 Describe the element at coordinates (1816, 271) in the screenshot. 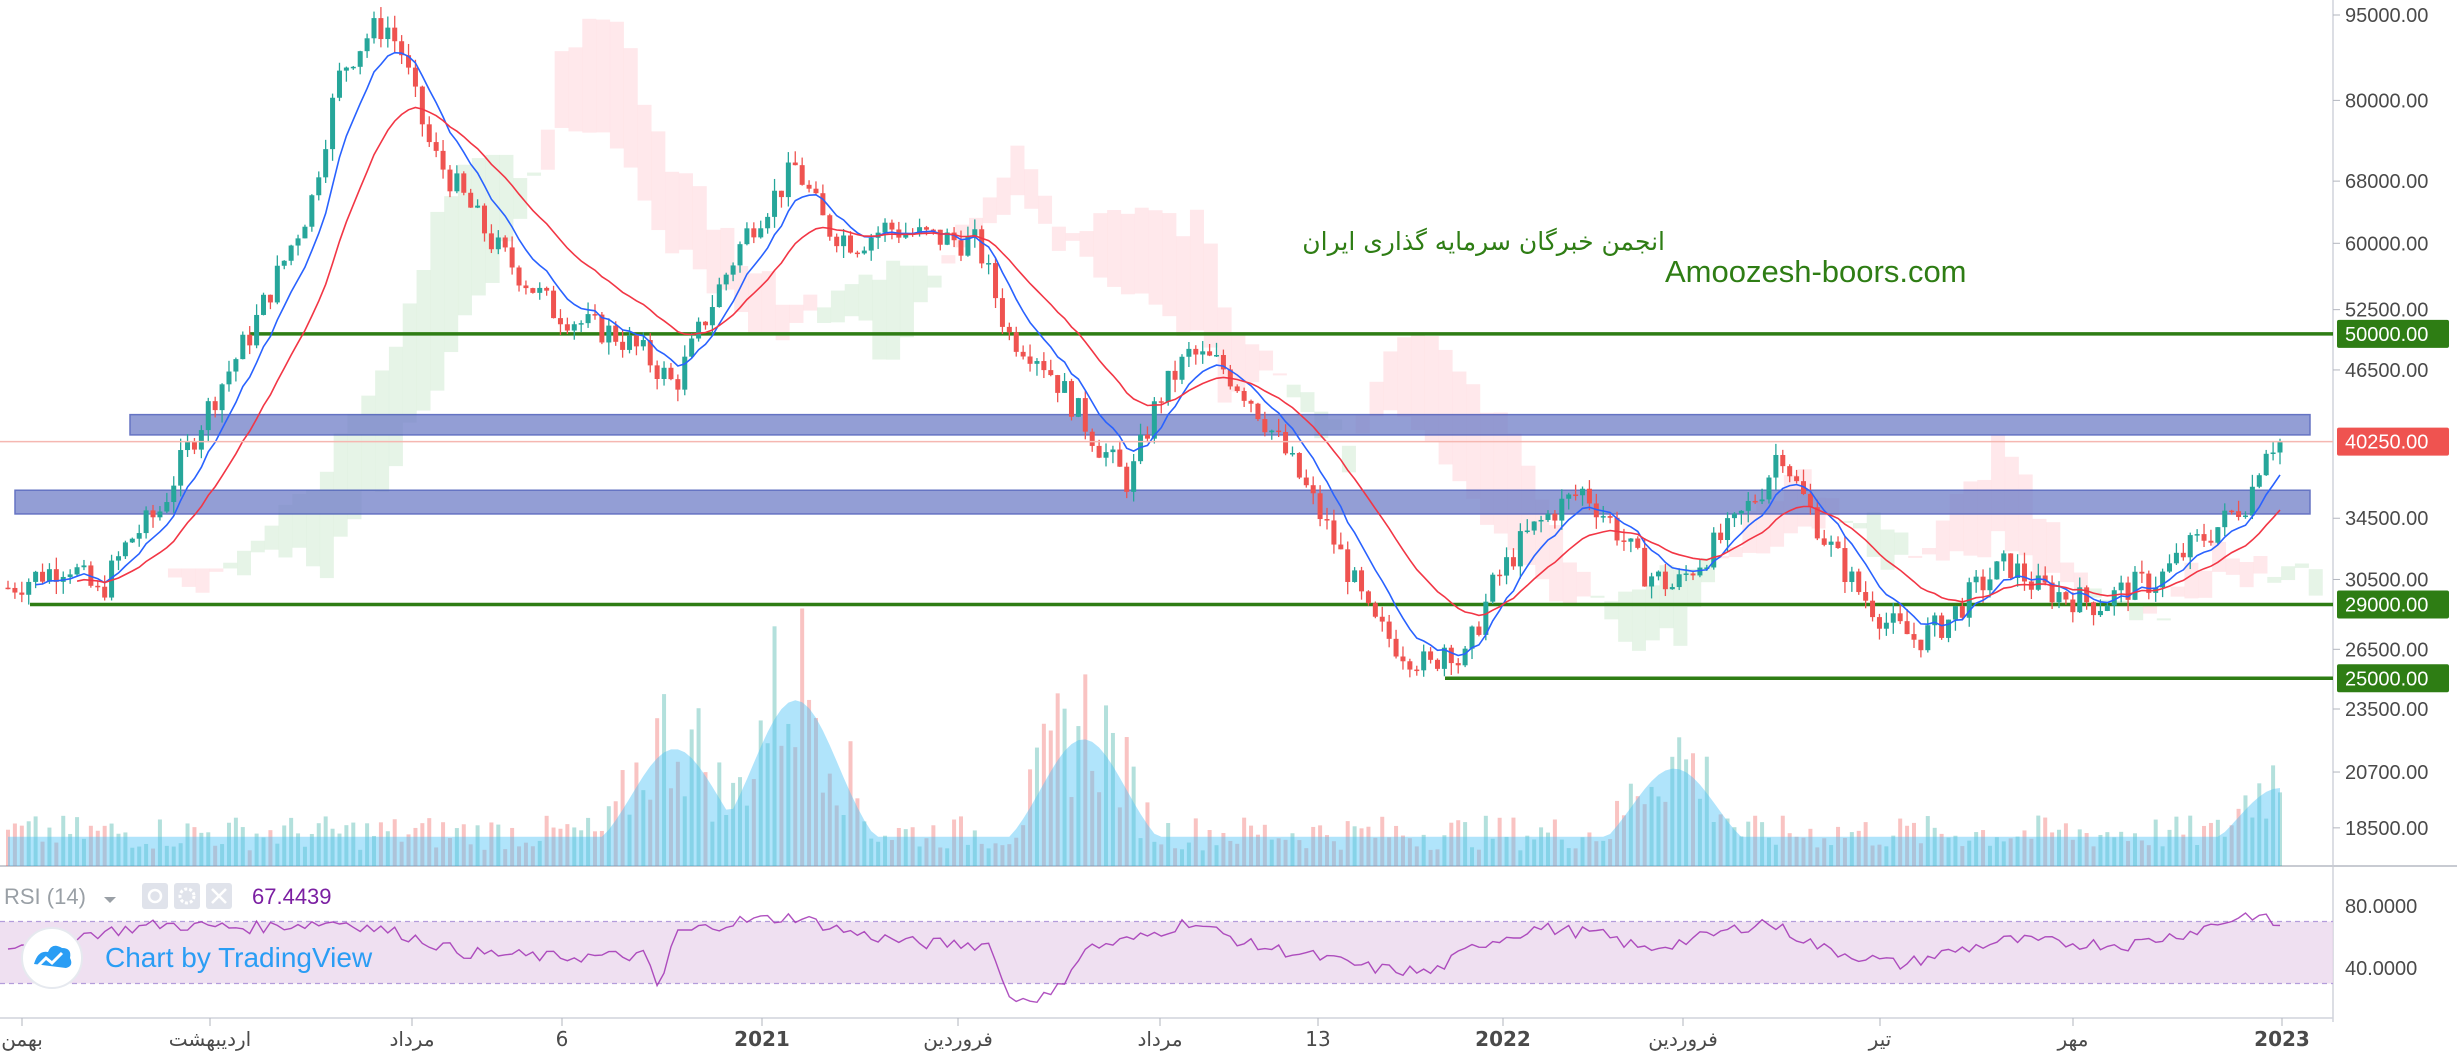

I see `watermark-url: Amoozesh-boors.com` at that location.